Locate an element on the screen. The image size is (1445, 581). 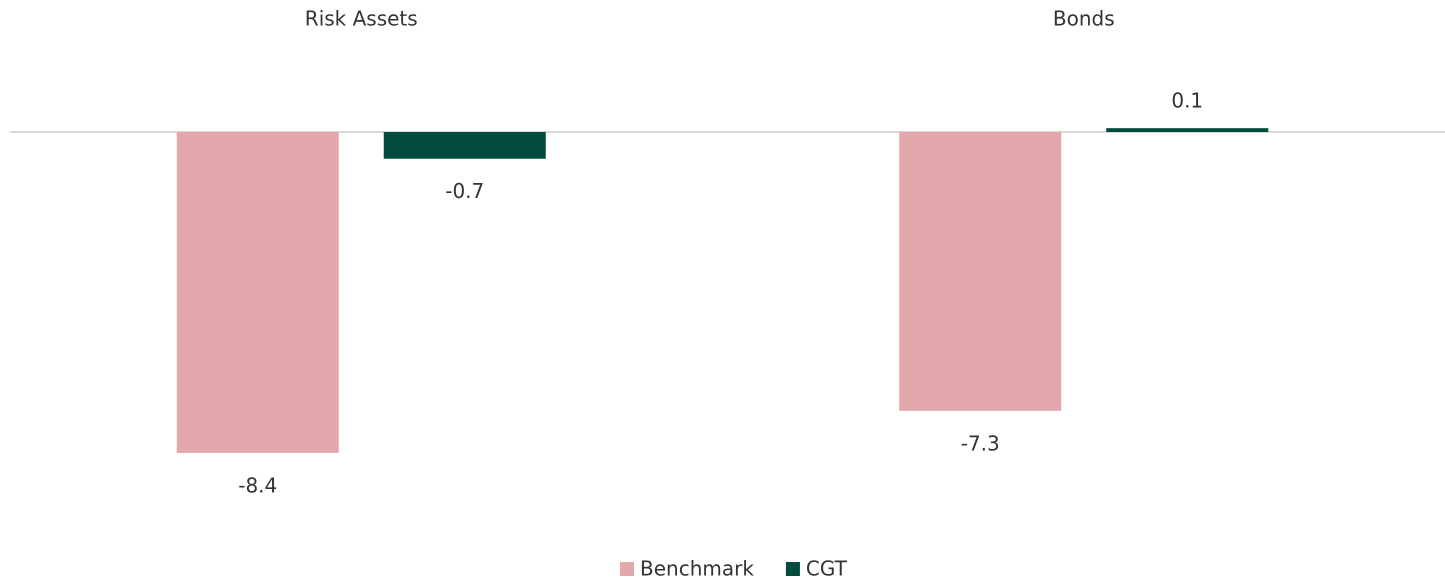
value-label: -0.7 is located at coordinates (464, 191).